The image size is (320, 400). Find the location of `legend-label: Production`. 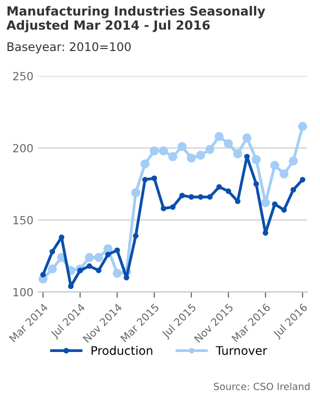

legend-label: Production is located at coordinates (122, 350).